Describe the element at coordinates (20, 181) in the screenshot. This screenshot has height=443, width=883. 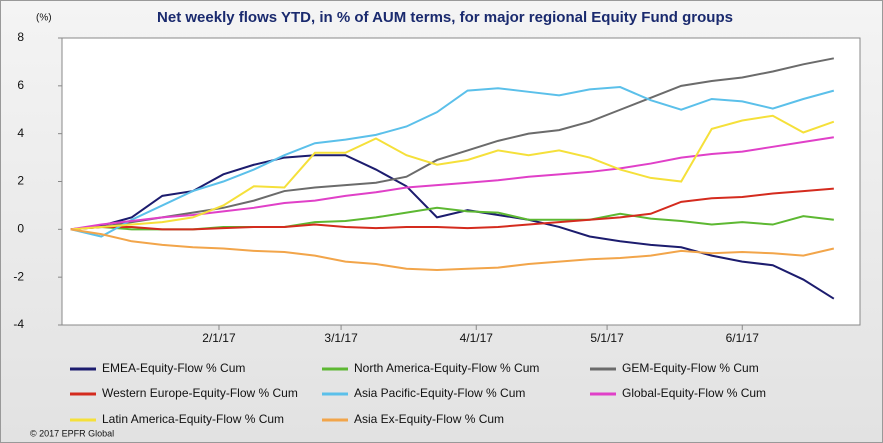
I see `y-tick-label: 2` at that location.